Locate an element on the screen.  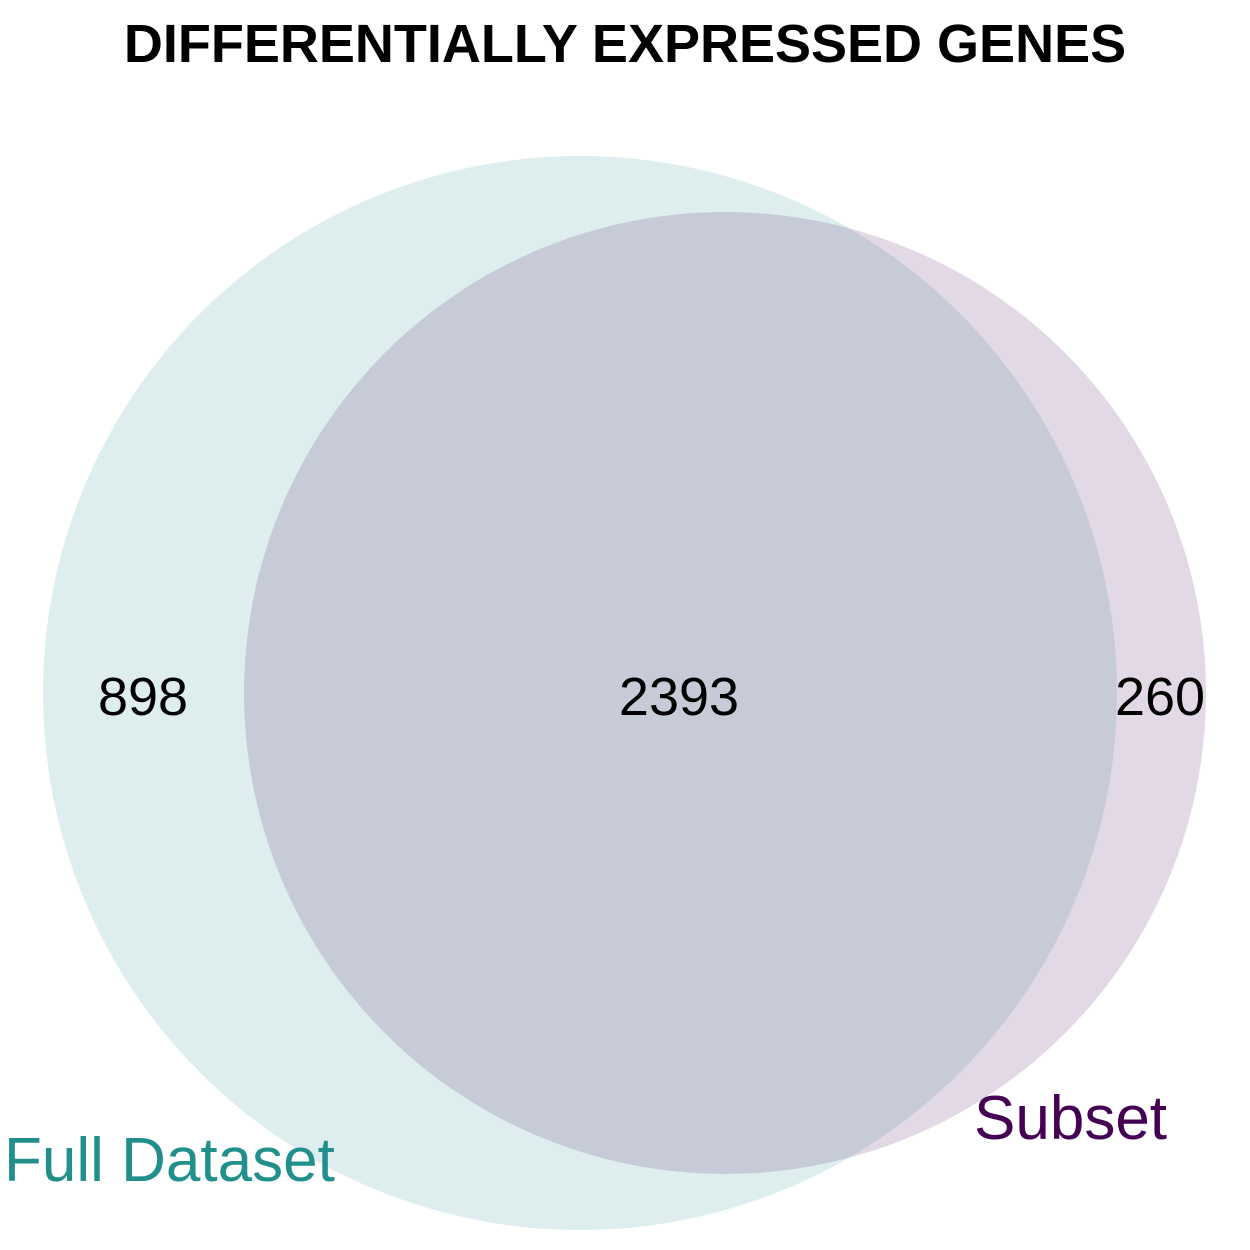
full-dataset-only-count: 898 is located at coordinates (143, 697).